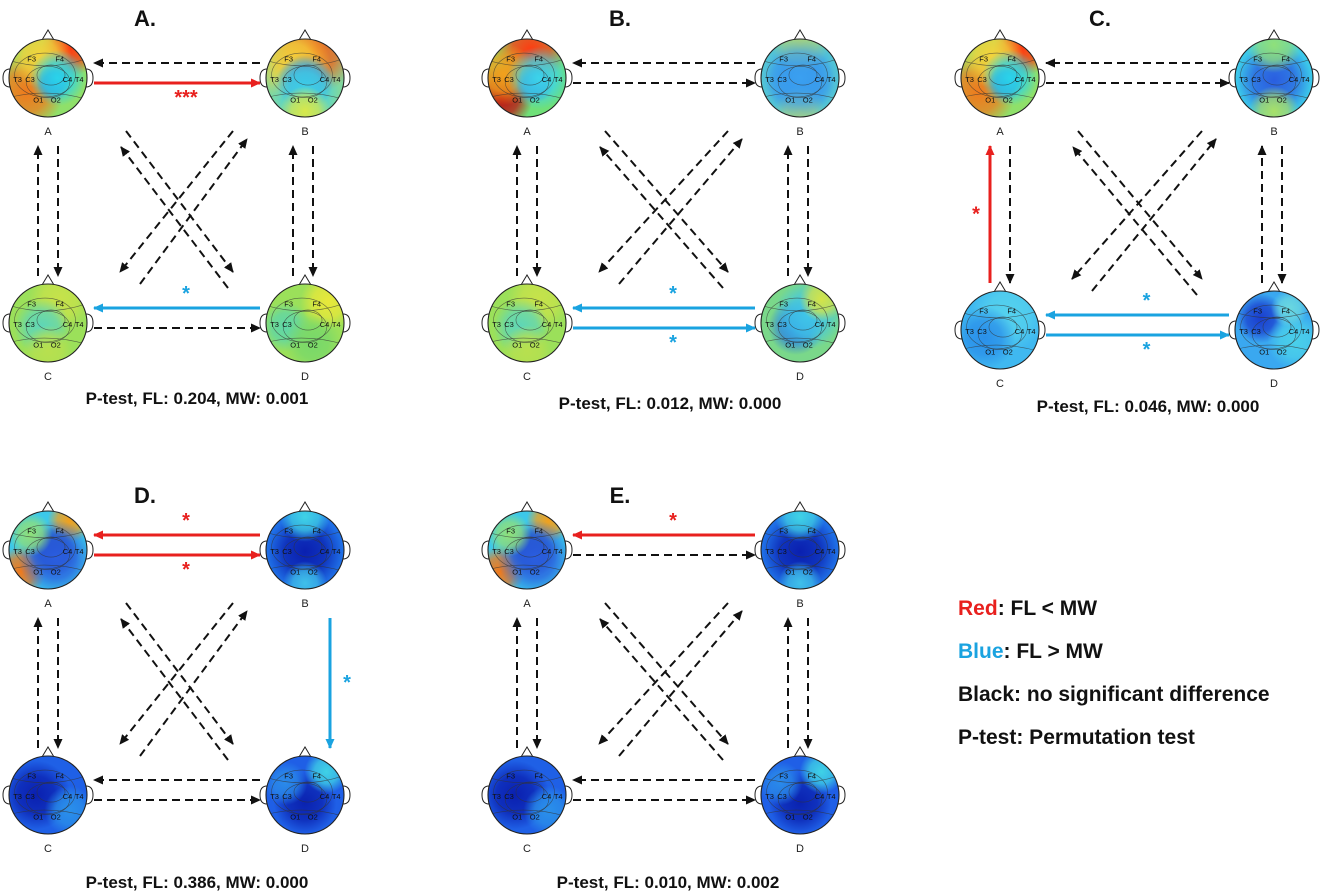 This screenshot has width=1325, height=895. Describe the element at coordinates (1148, 211) in the screenshot. I see `panel-c: C. P-test, FL: 0.046, MW: 0.000` at that location.